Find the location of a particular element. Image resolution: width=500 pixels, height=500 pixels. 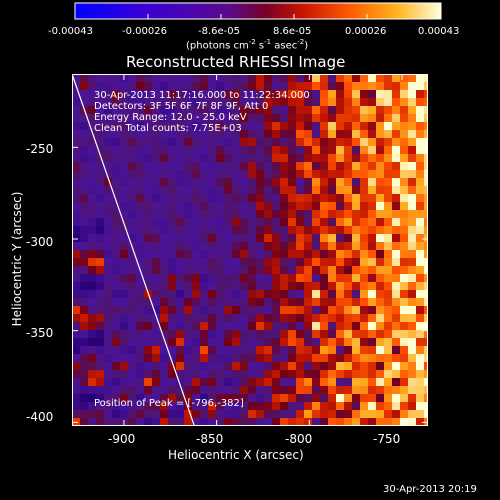

colorbar-tick: -8.6e-05 is located at coordinates (219, 31).